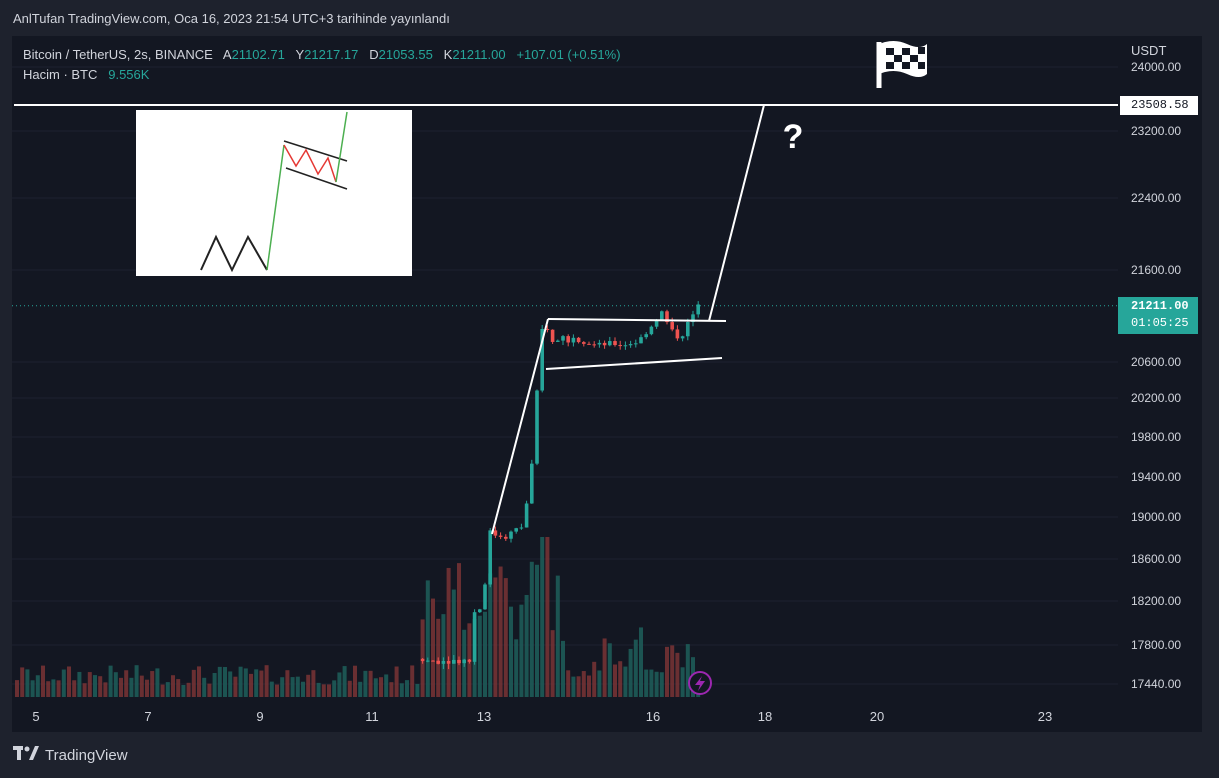 This screenshot has width=1219, height=778. Describe the element at coordinates (637, 320) in the screenshot. I see `flag-top-line` at that location.